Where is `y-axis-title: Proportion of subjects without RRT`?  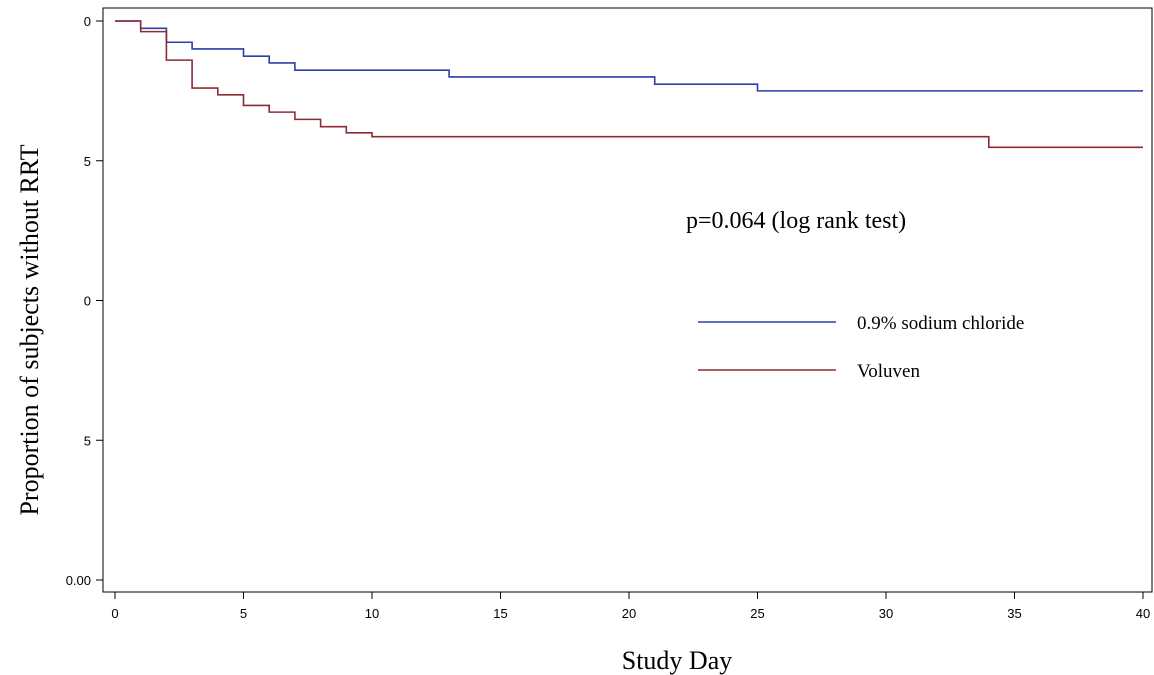 y-axis-title: Proportion of subjects without RRT is located at coordinates (29, 329).